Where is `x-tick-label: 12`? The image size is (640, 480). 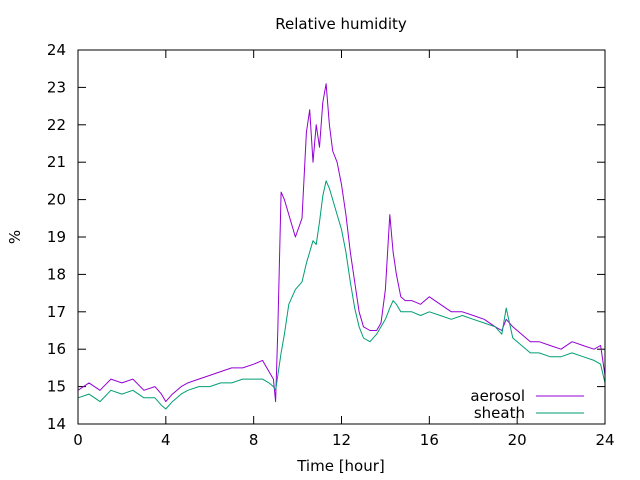 x-tick-label: 12 is located at coordinates (341, 440).